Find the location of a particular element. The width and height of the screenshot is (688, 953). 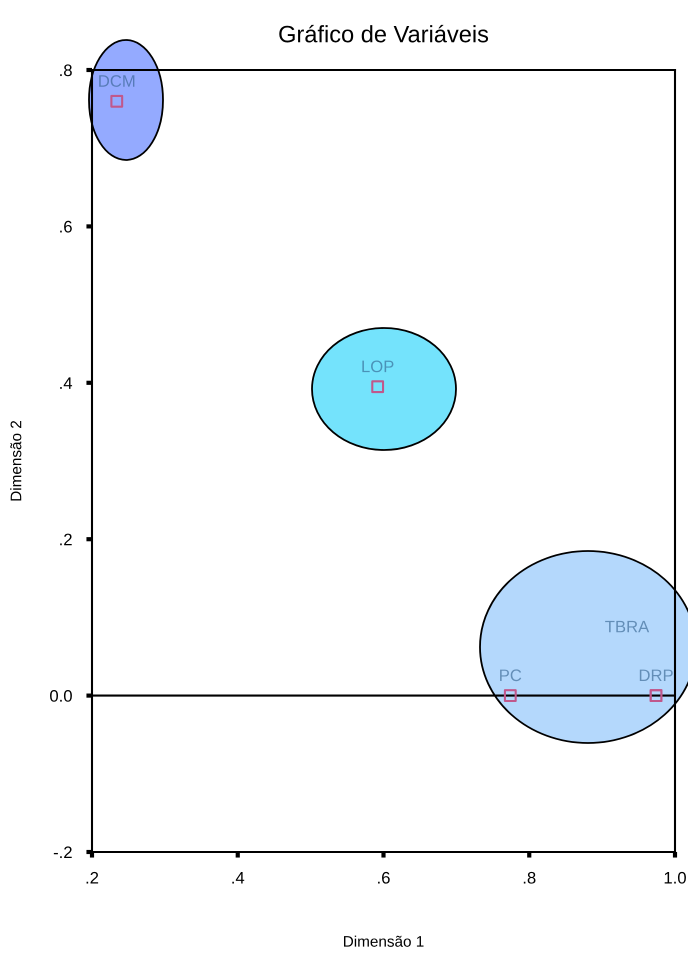

y-axis-title: Dimensão 2 is located at coordinates (16, 461).